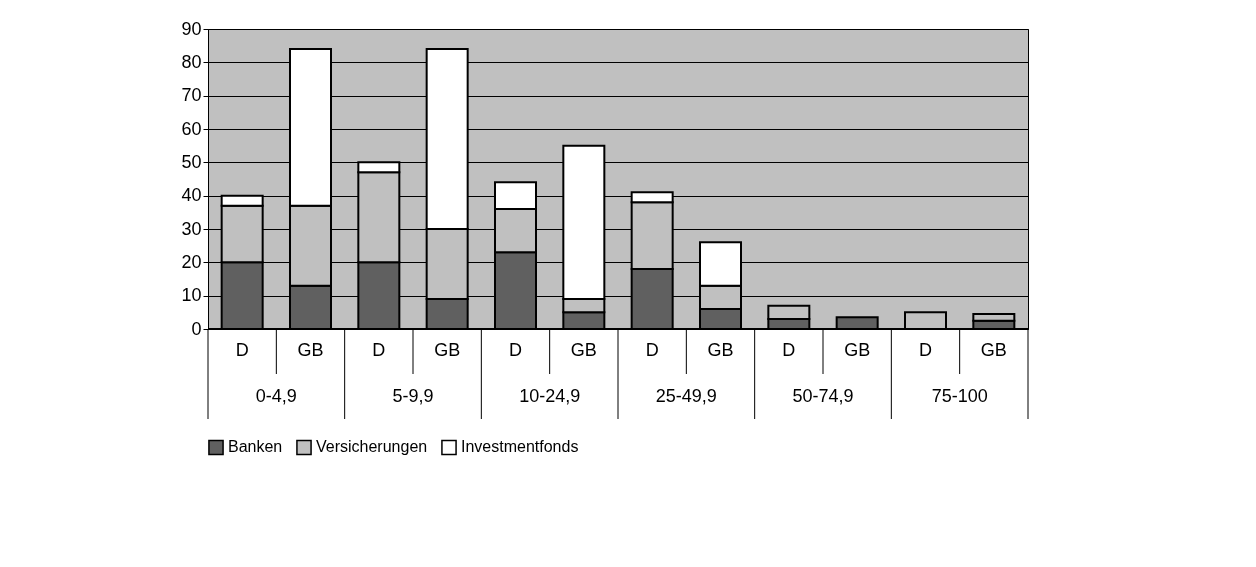 This screenshot has height=567, width=1256. What do you see at coordinates (191, 295) in the screenshot?
I see `y-tick-label: 10` at bounding box center [191, 295].